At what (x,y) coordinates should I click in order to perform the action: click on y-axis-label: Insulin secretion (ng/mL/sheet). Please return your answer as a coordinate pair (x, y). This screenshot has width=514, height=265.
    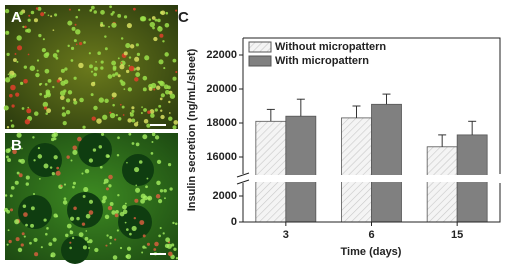
    Looking at the image, I should click on (192, 129).